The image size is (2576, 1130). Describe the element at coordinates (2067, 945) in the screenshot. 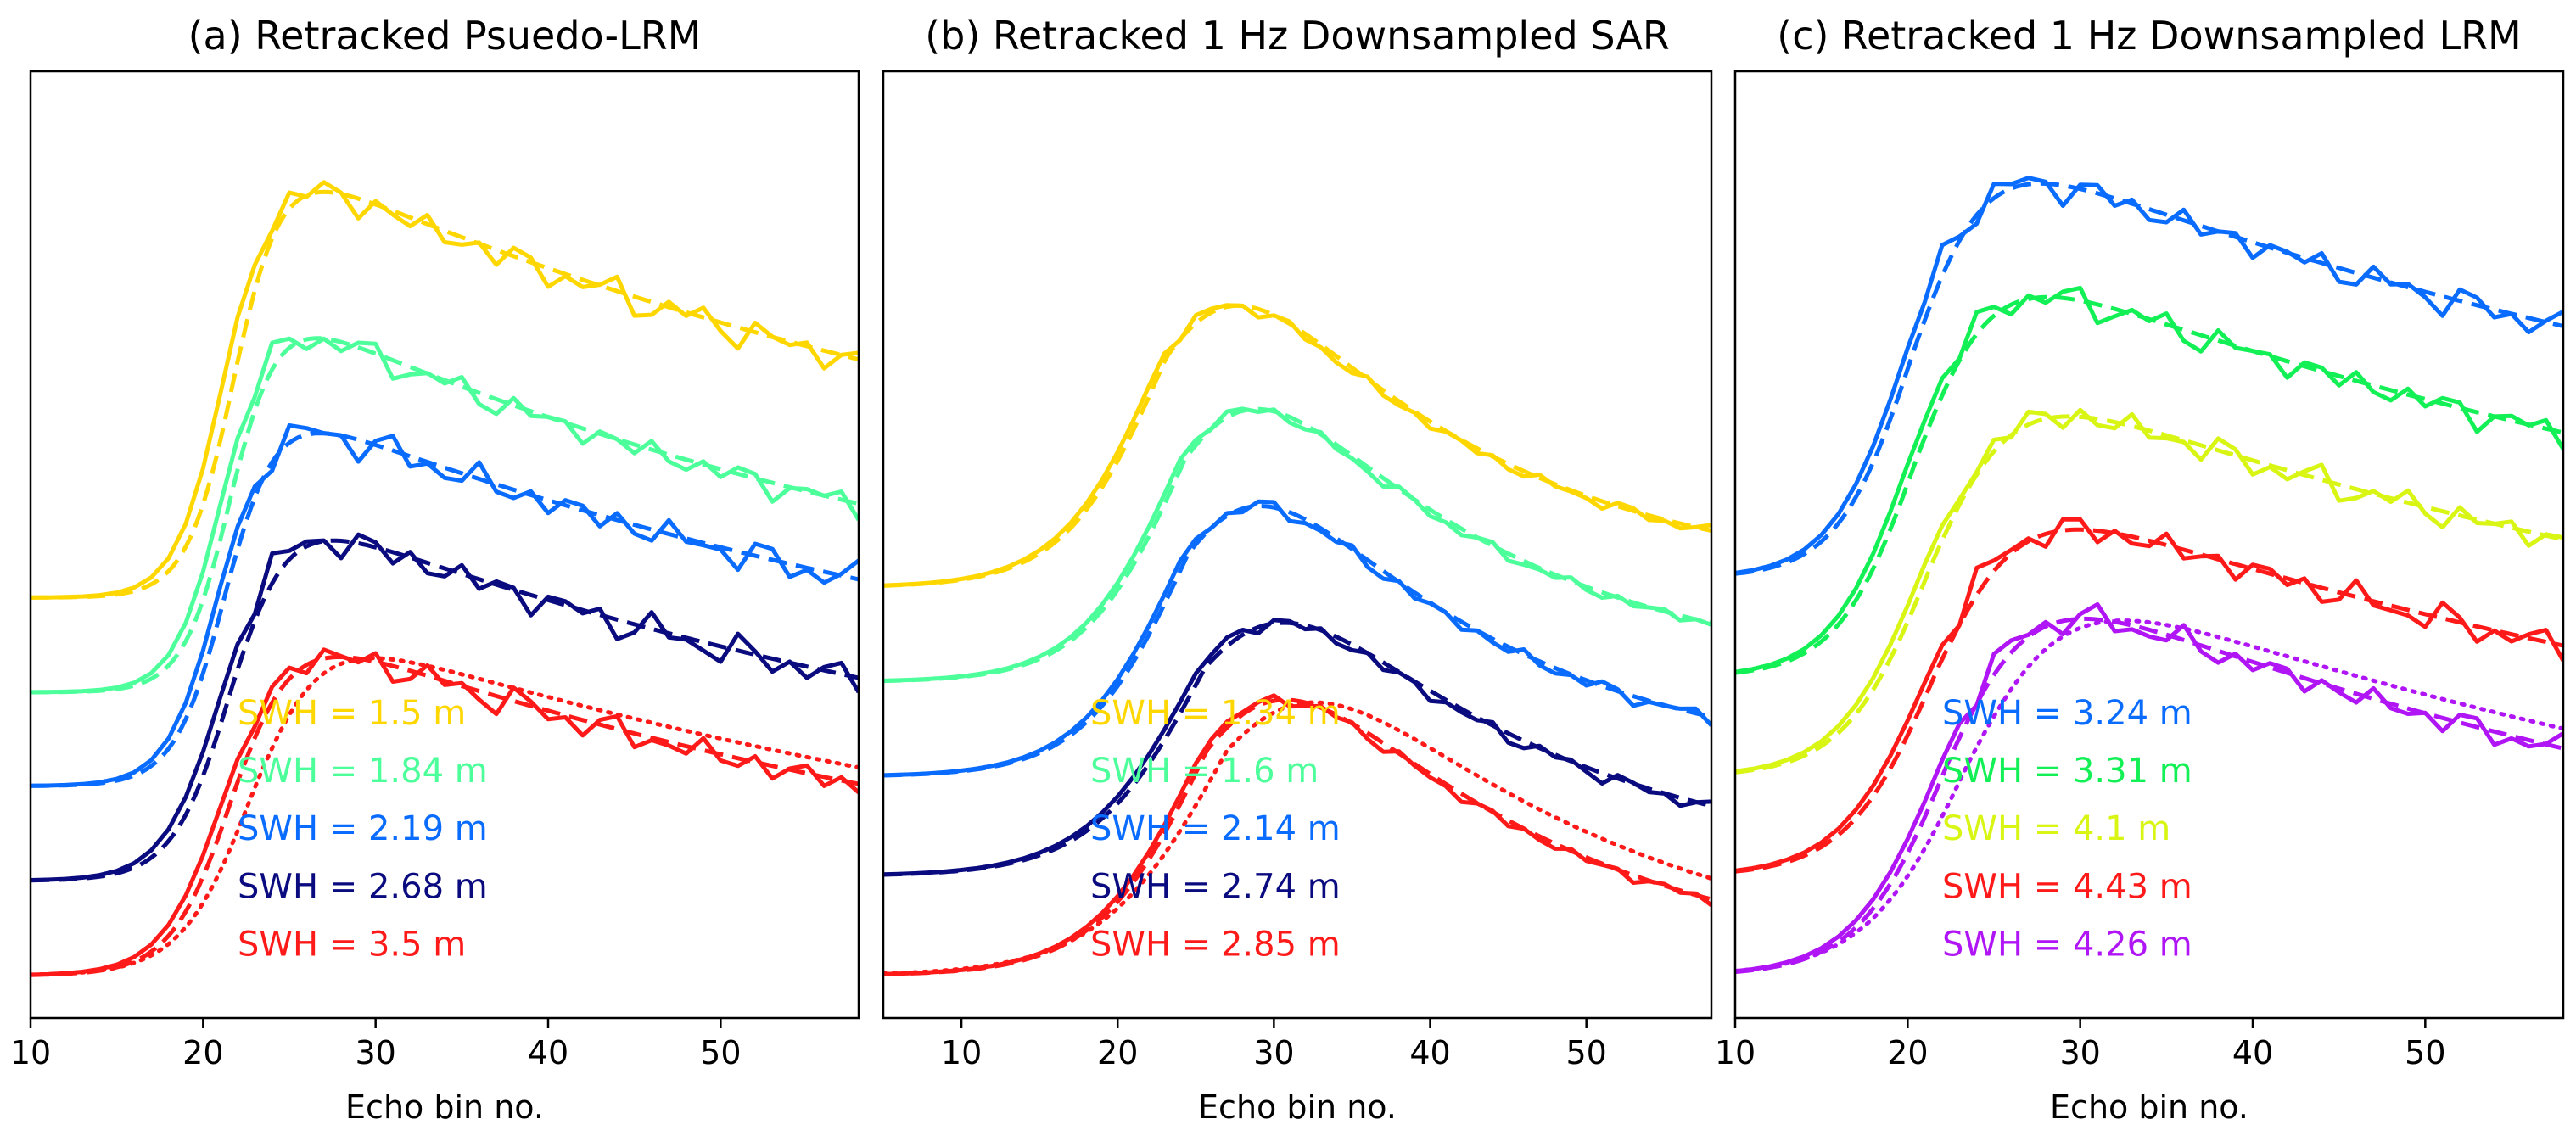

I see `swh-label-5: SWH = 4.26 m` at that location.